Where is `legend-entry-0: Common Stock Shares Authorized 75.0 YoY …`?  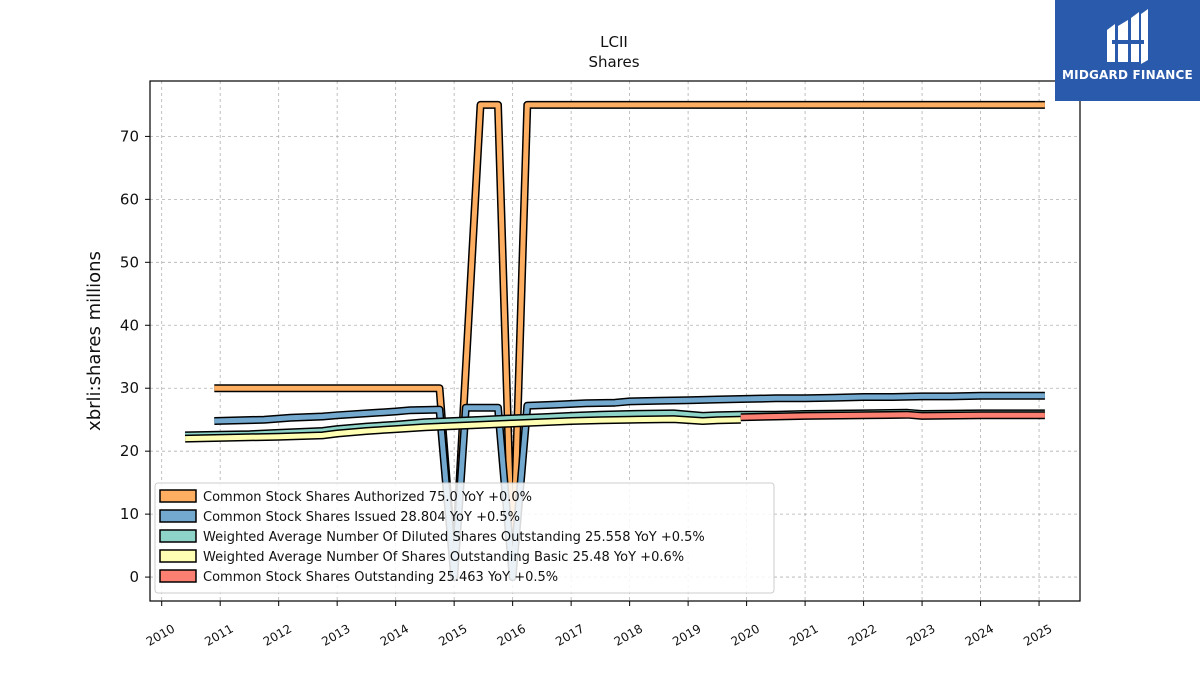
legend-entry-0: Common Stock Shares Authorized 75.0 YoY … is located at coordinates (367, 497).